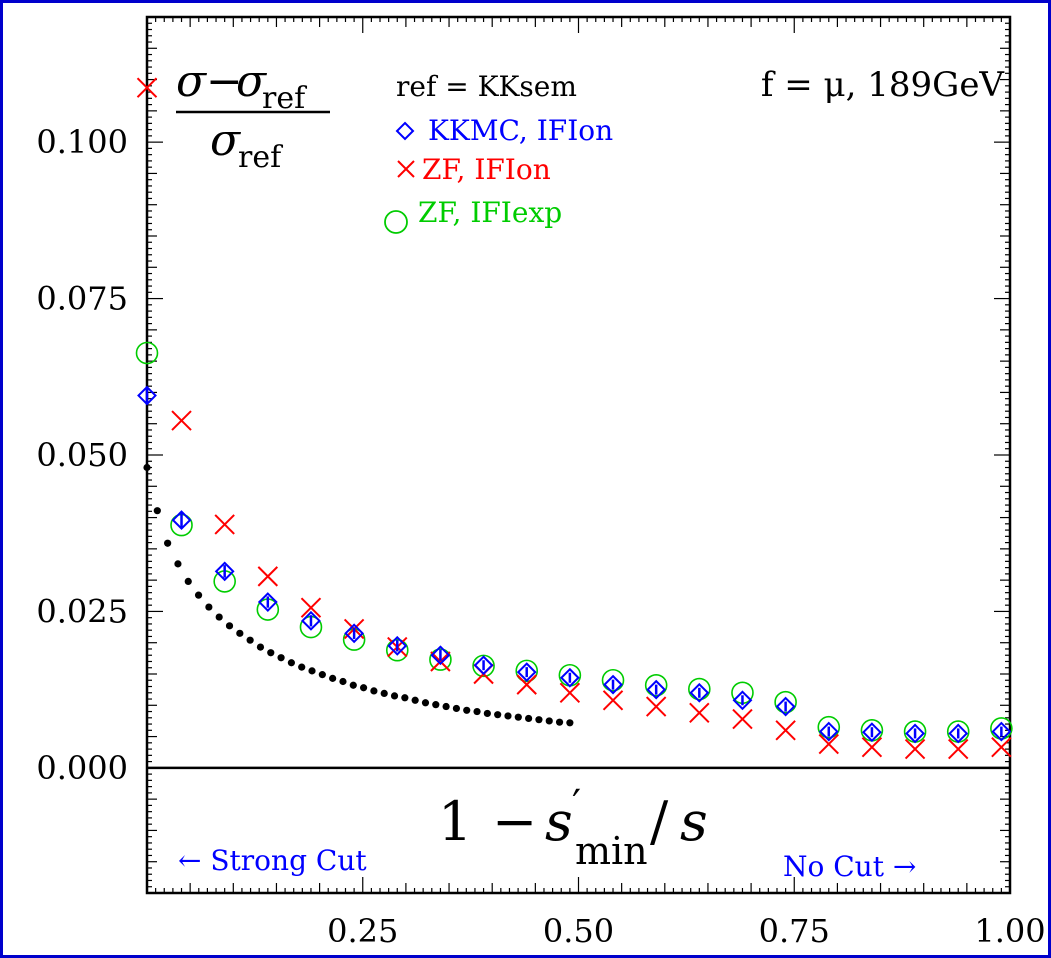 Image resolution: width=1051 pixels, height=958 pixels. I want to click on xlabel-s: s, so click(559, 821).